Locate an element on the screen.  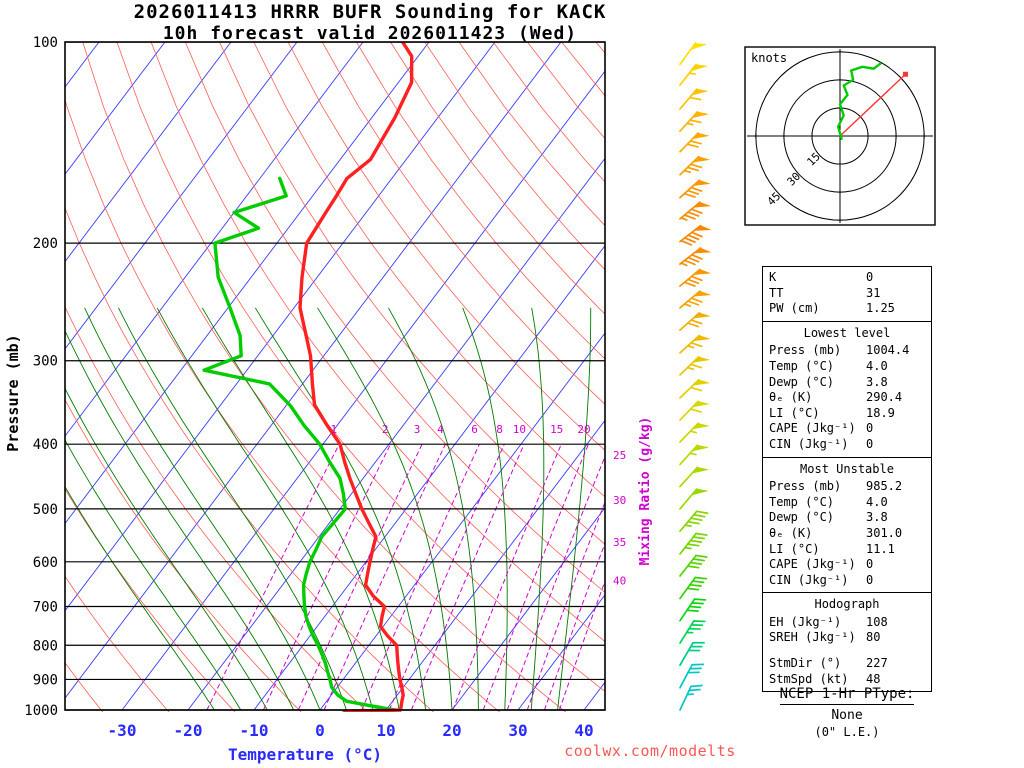
mixing-ratio-label: 8 is located at coordinates (499, 429).